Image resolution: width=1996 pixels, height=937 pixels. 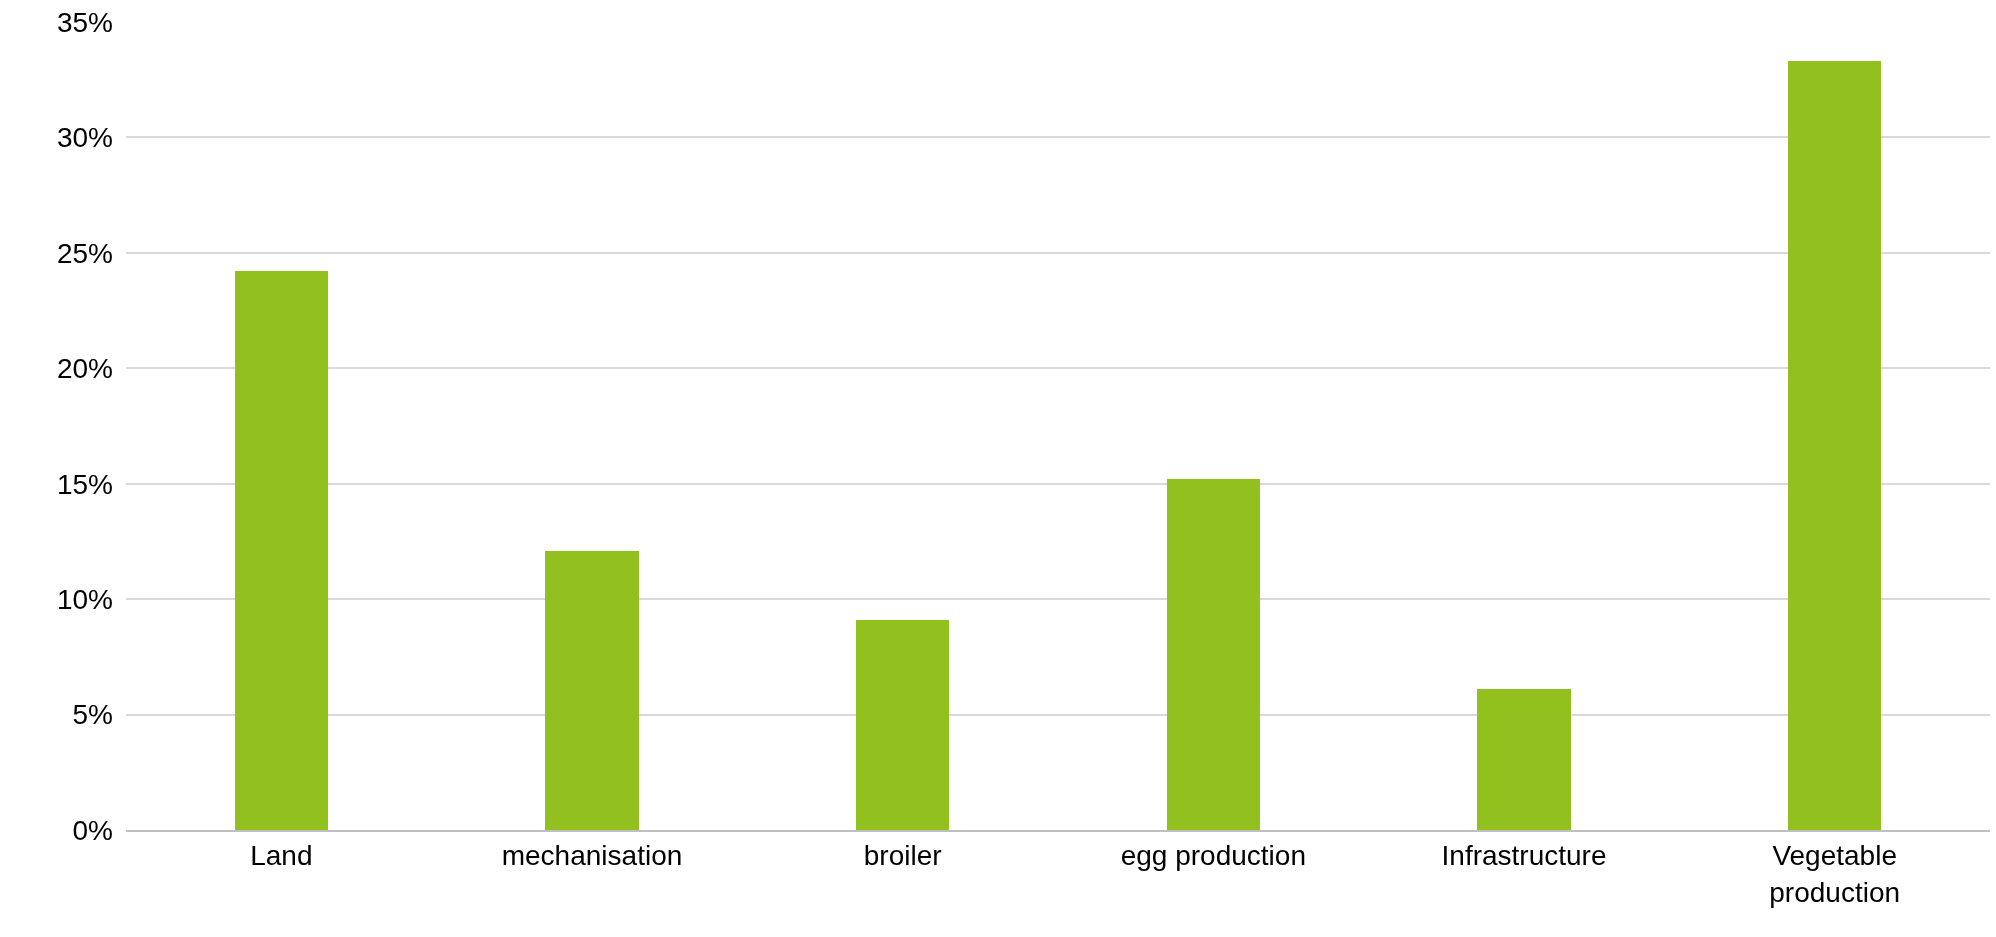 I want to click on y-tick-label: 10%, so click(x=84, y=599).